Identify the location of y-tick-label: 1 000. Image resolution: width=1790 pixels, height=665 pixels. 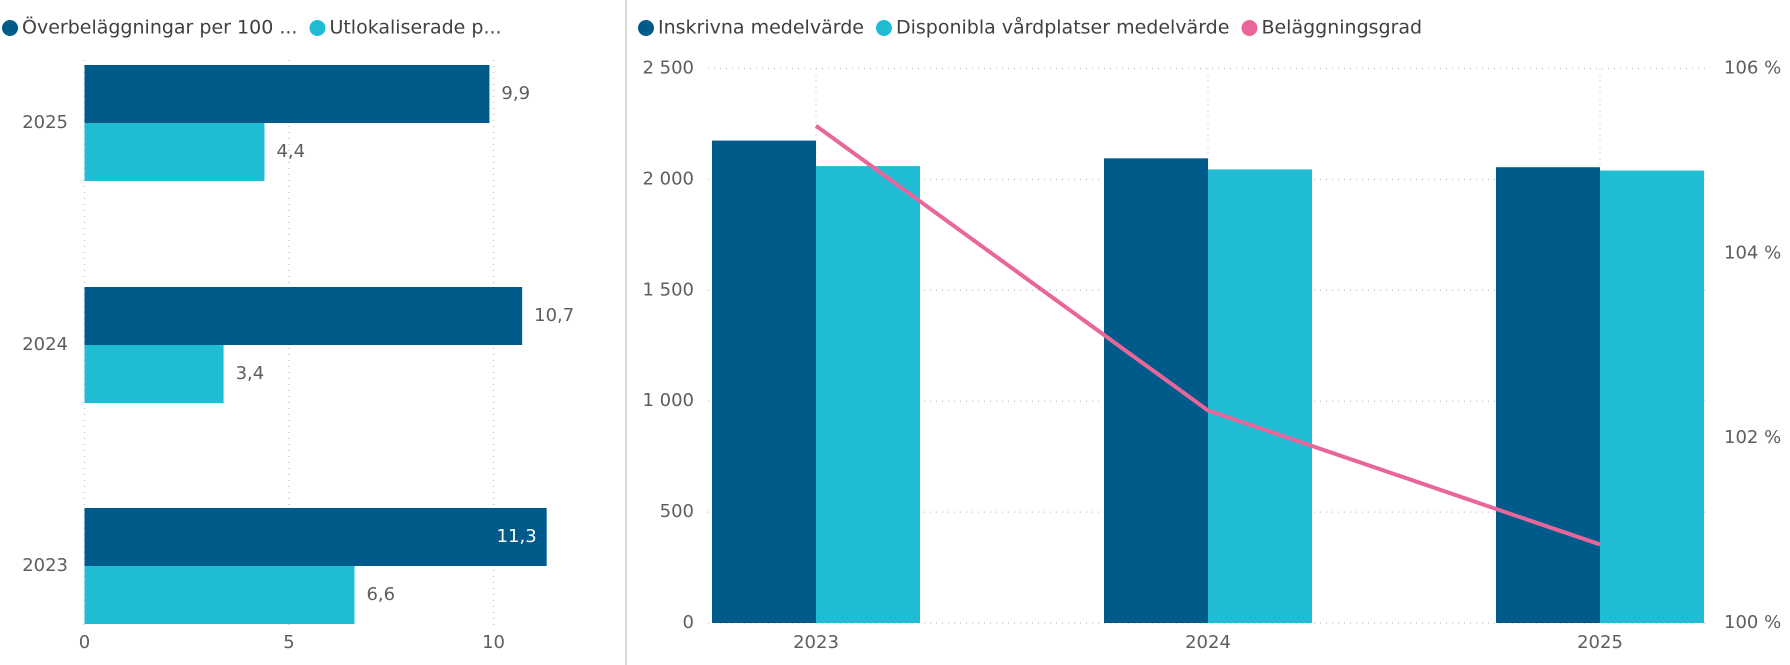
(668, 400).